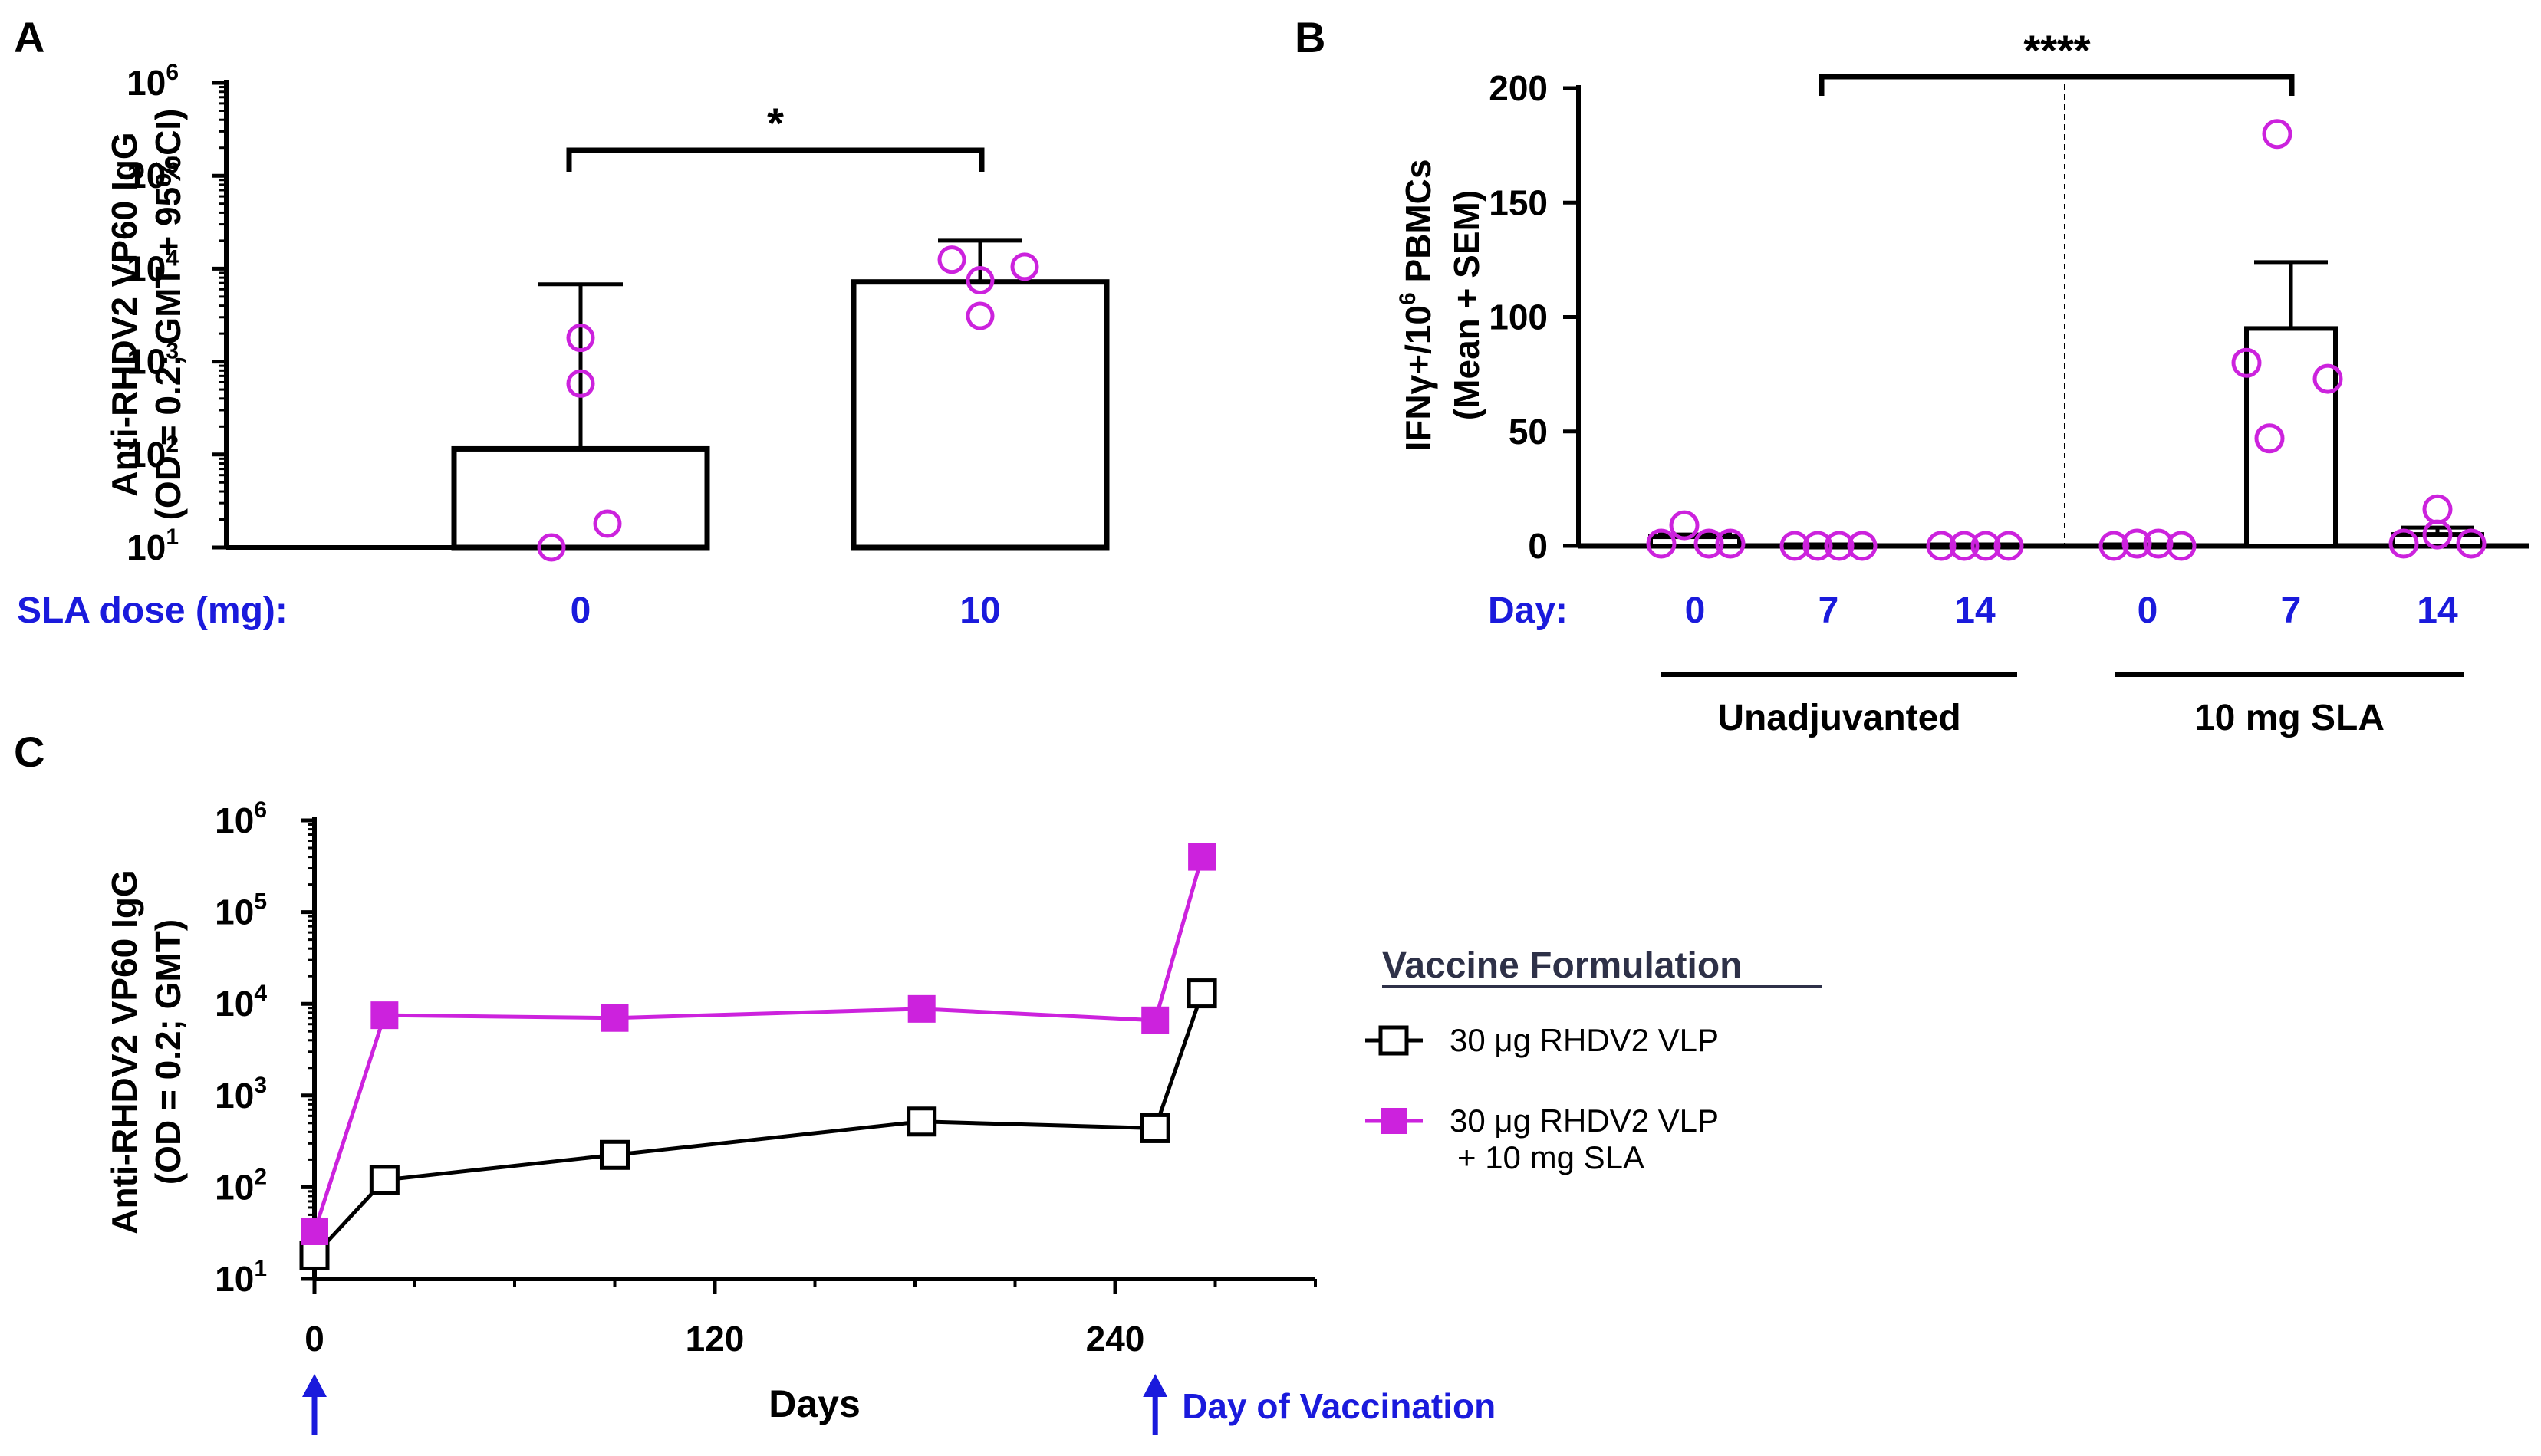 The width and height of the screenshot is (2541, 1456). Describe the element at coordinates (1418, 226) in the screenshot. I see `y-axis-title-b-1-part: PBMCs` at that location.